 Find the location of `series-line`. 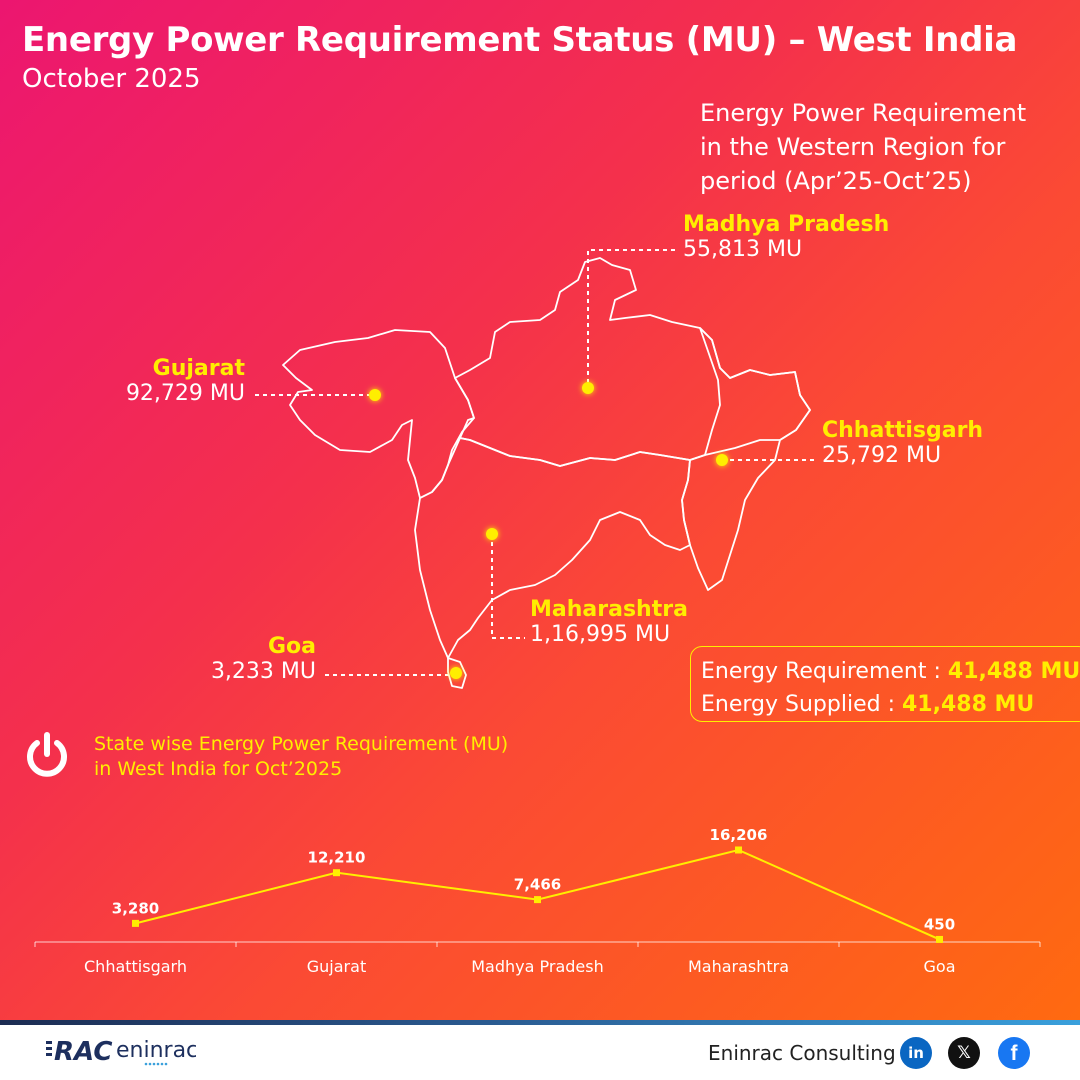

series-line is located at coordinates (537, 894).